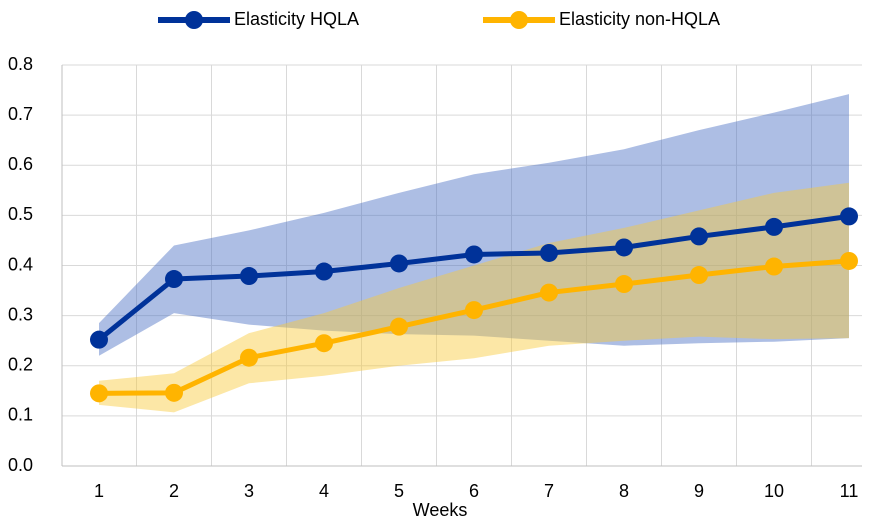 Image resolution: width=877 pixels, height=524 pixels. Describe the element at coordinates (20, 214) in the screenshot. I see `y-tick-label: 0.5` at that location.